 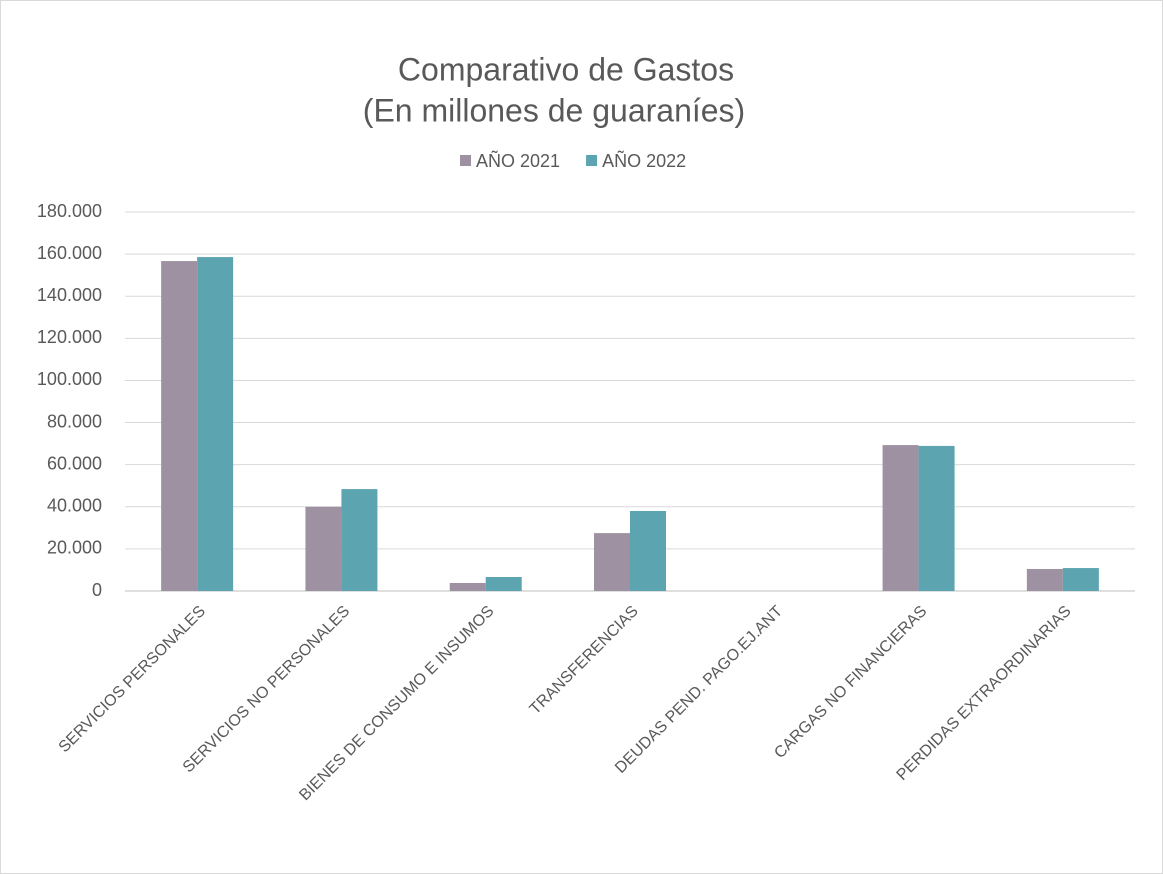 What do you see at coordinates (74, 463) in the screenshot?
I see `y-tick-label: 60.000` at bounding box center [74, 463].